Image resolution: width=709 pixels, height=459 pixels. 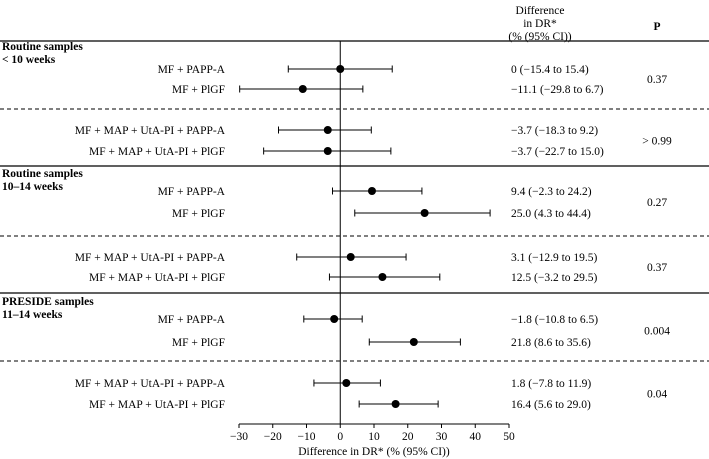 I want to click on x-tick-label: −10, so click(x=307, y=437).